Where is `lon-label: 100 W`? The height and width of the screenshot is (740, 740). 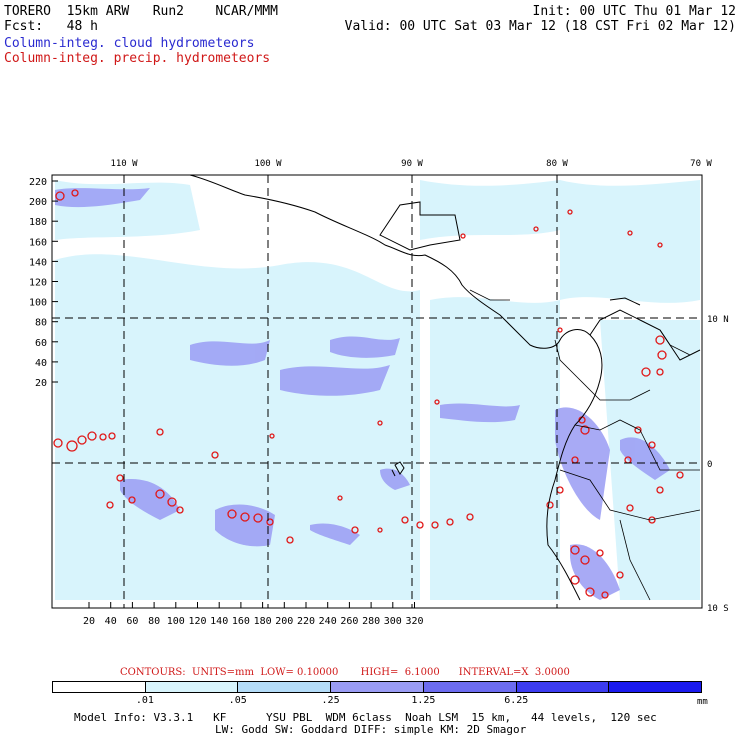 lon-label: 100 W is located at coordinates (268, 164).